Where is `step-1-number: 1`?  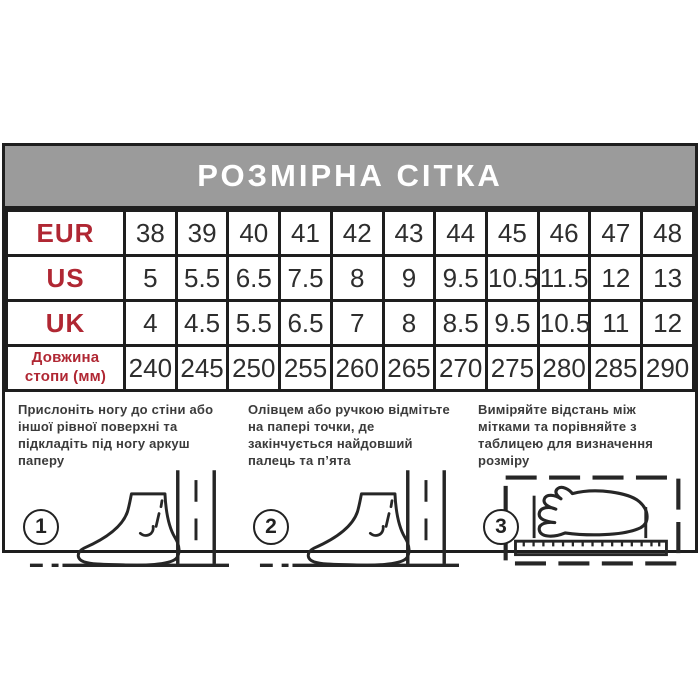
step-1-number: 1 is located at coordinates (41, 526).